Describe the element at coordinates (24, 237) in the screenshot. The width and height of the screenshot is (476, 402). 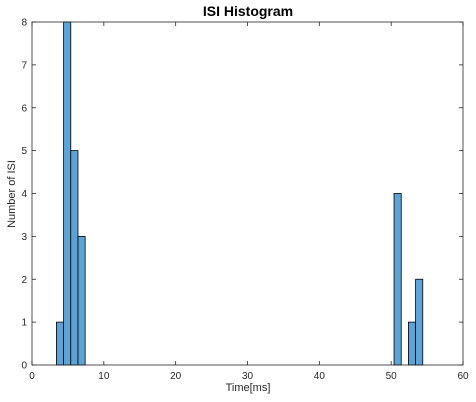
I see `y-tick-label-3: 3` at that location.